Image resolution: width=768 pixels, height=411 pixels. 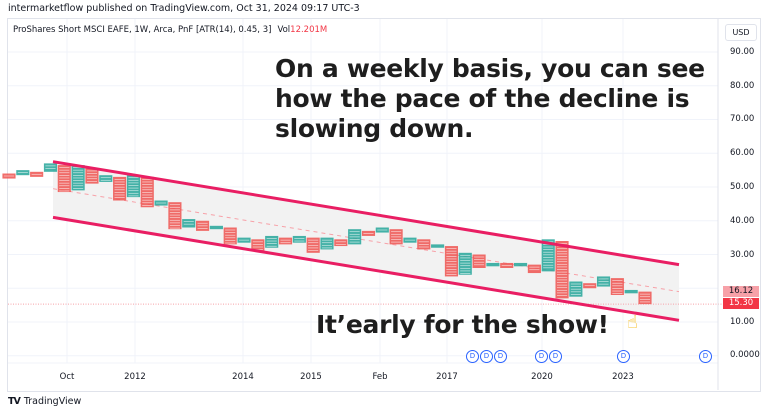 I want to click on y-tick-70: 70.00, so click(x=742, y=119).